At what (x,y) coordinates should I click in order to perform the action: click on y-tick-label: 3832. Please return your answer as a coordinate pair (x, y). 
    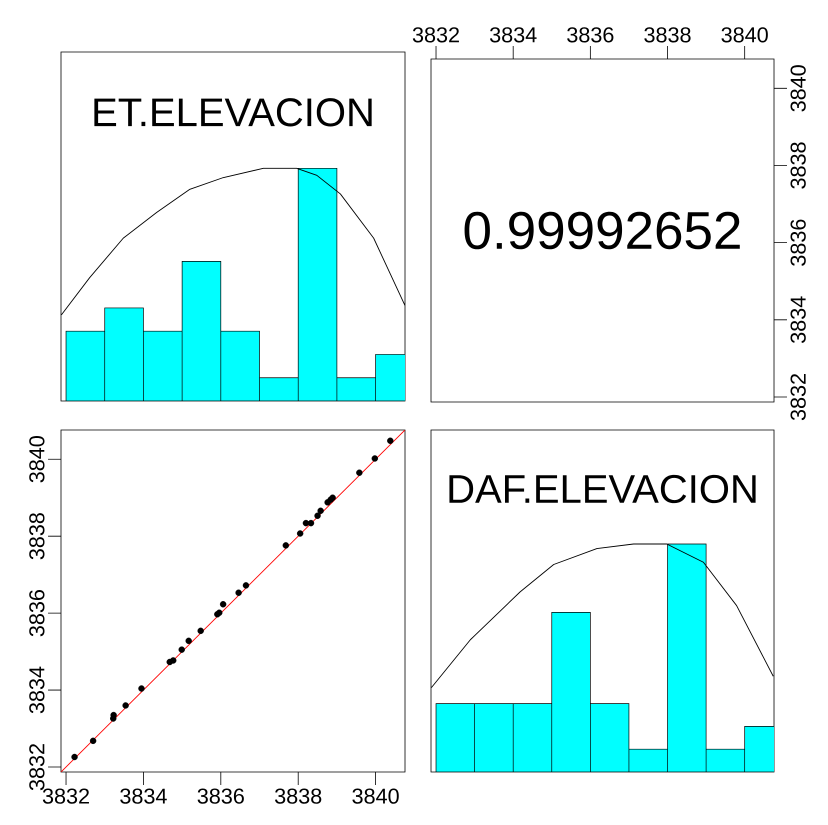
    Looking at the image, I should click on (798, 397).